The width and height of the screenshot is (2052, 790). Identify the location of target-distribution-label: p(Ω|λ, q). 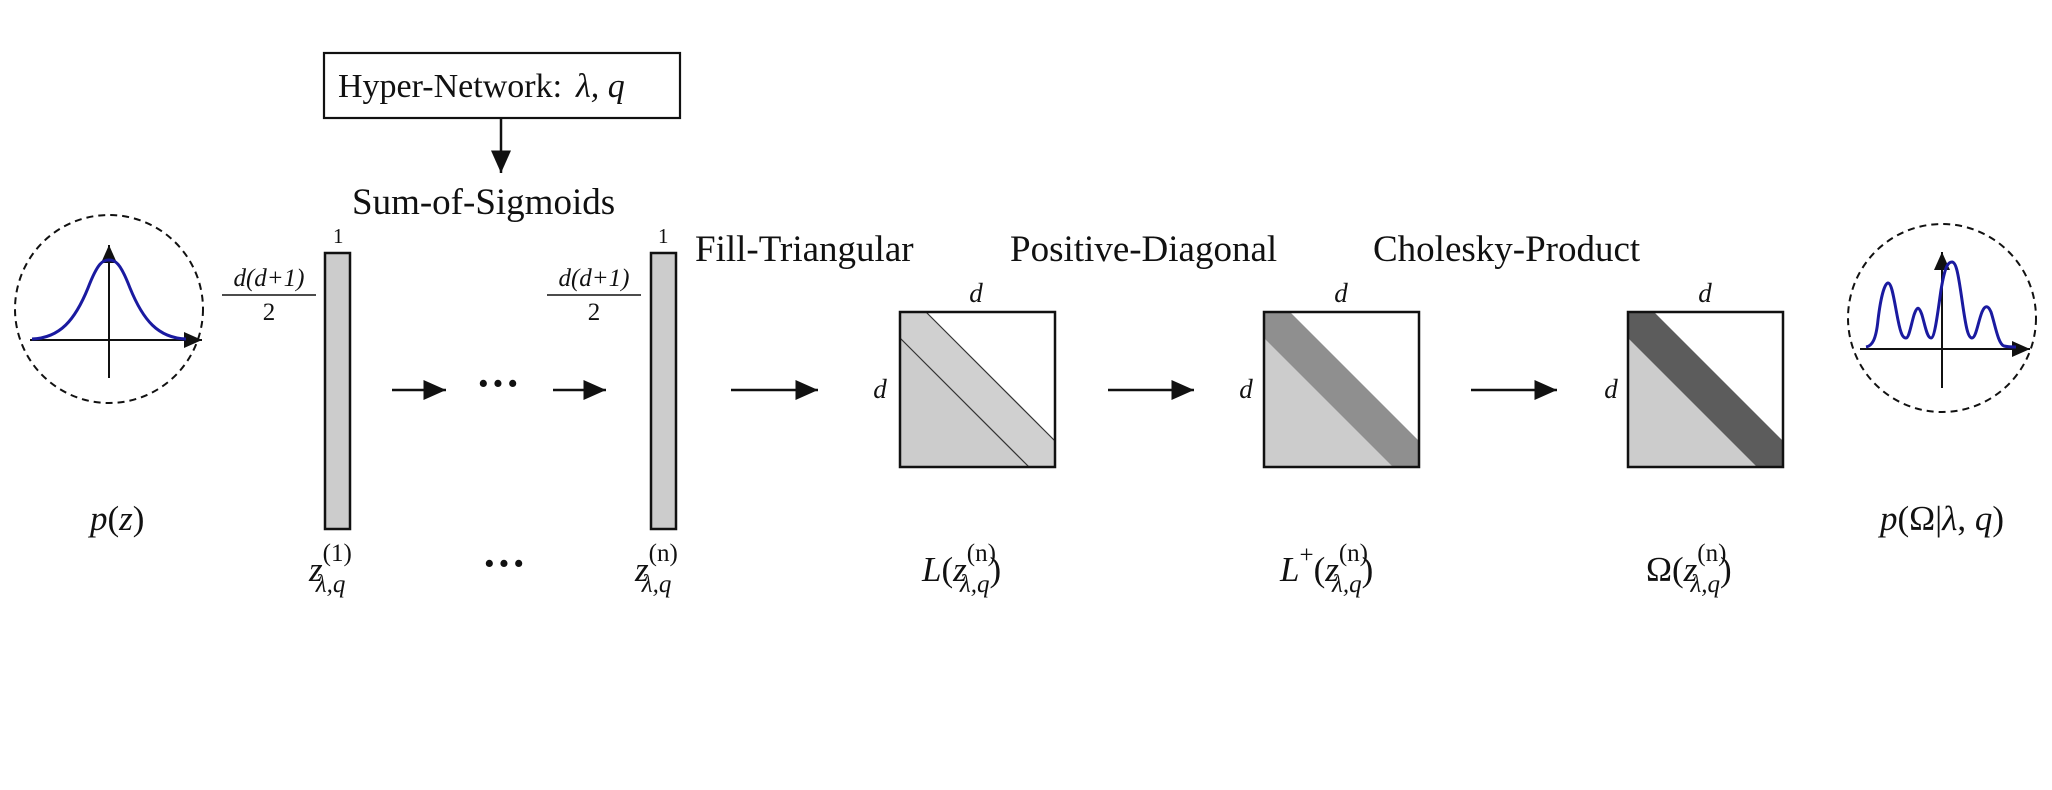
(1940, 518).